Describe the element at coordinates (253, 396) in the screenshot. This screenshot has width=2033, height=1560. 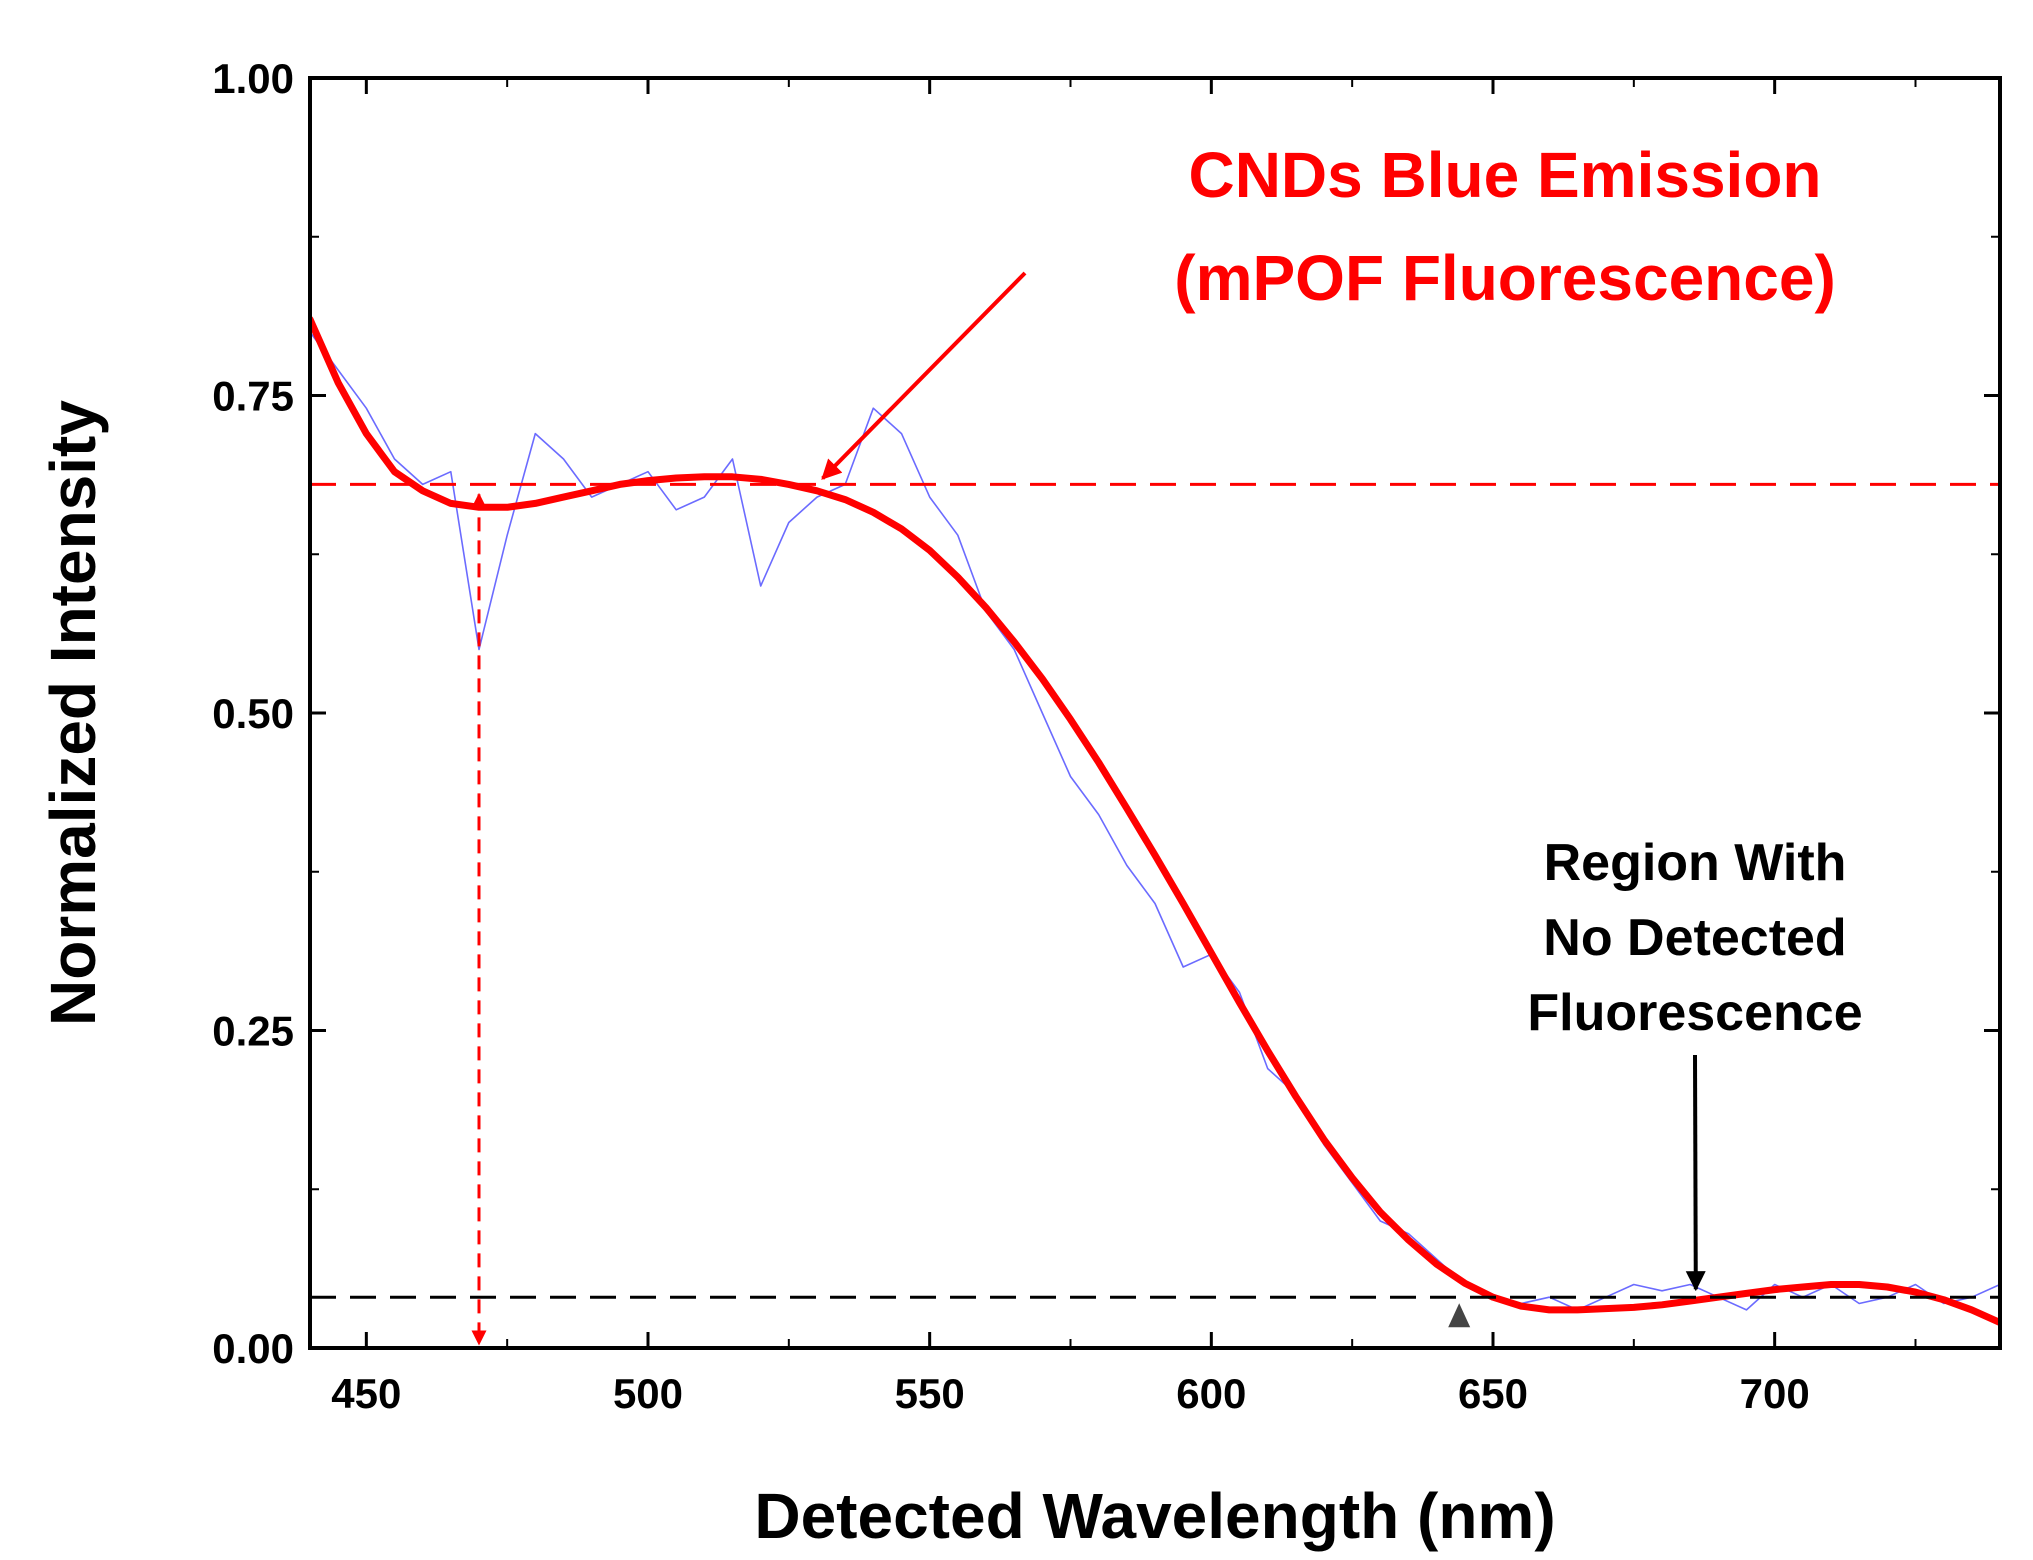
I see `y-tick-label-3: 0.75` at that location.